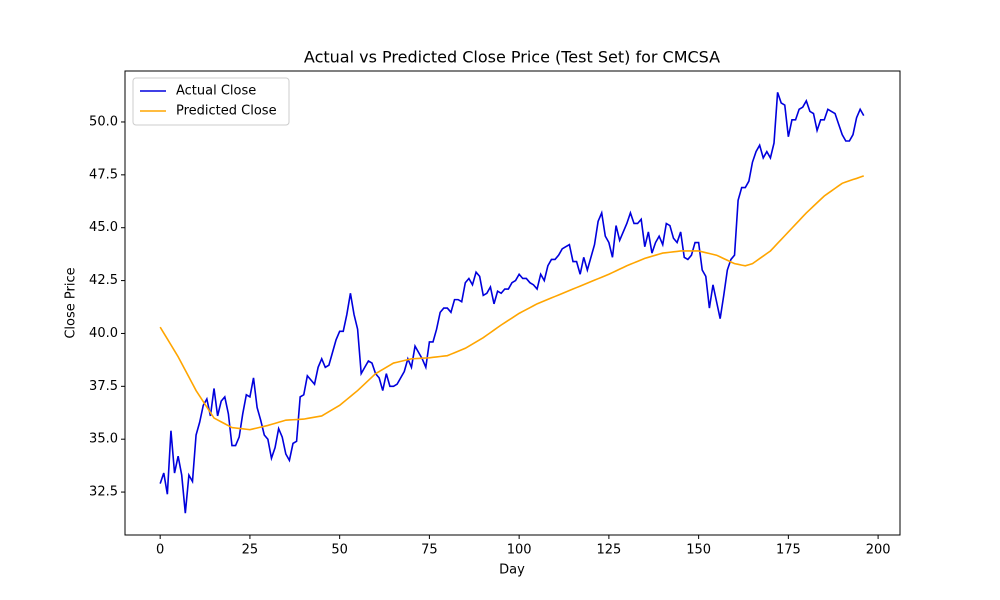  What do you see at coordinates (878, 550) in the screenshot?
I see `x-tick-label: 200` at bounding box center [878, 550].